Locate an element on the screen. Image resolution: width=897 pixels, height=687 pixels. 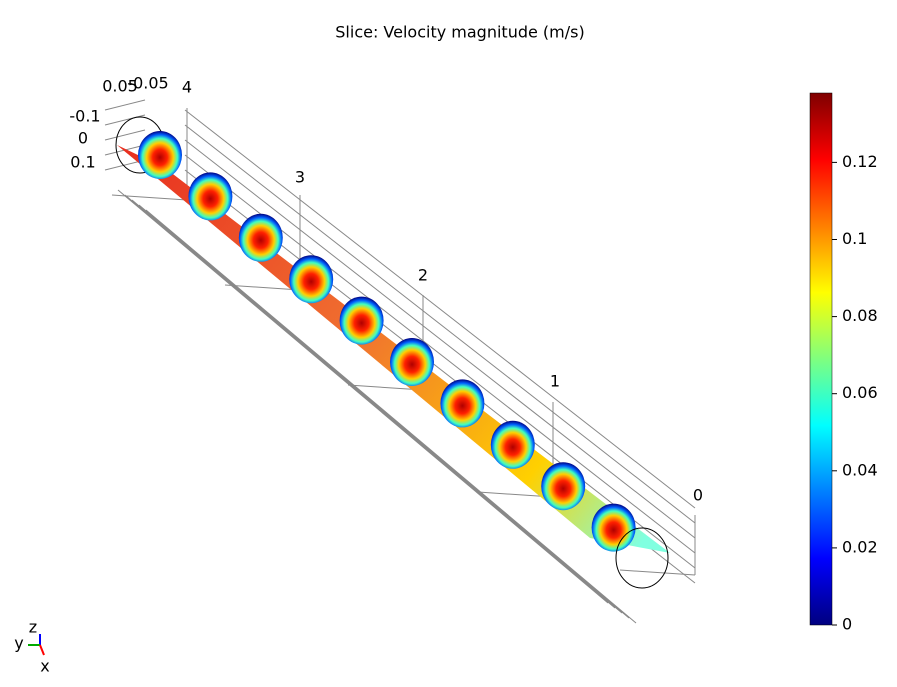
axis-tick-label: 2 is located at coordinates (423, 275).